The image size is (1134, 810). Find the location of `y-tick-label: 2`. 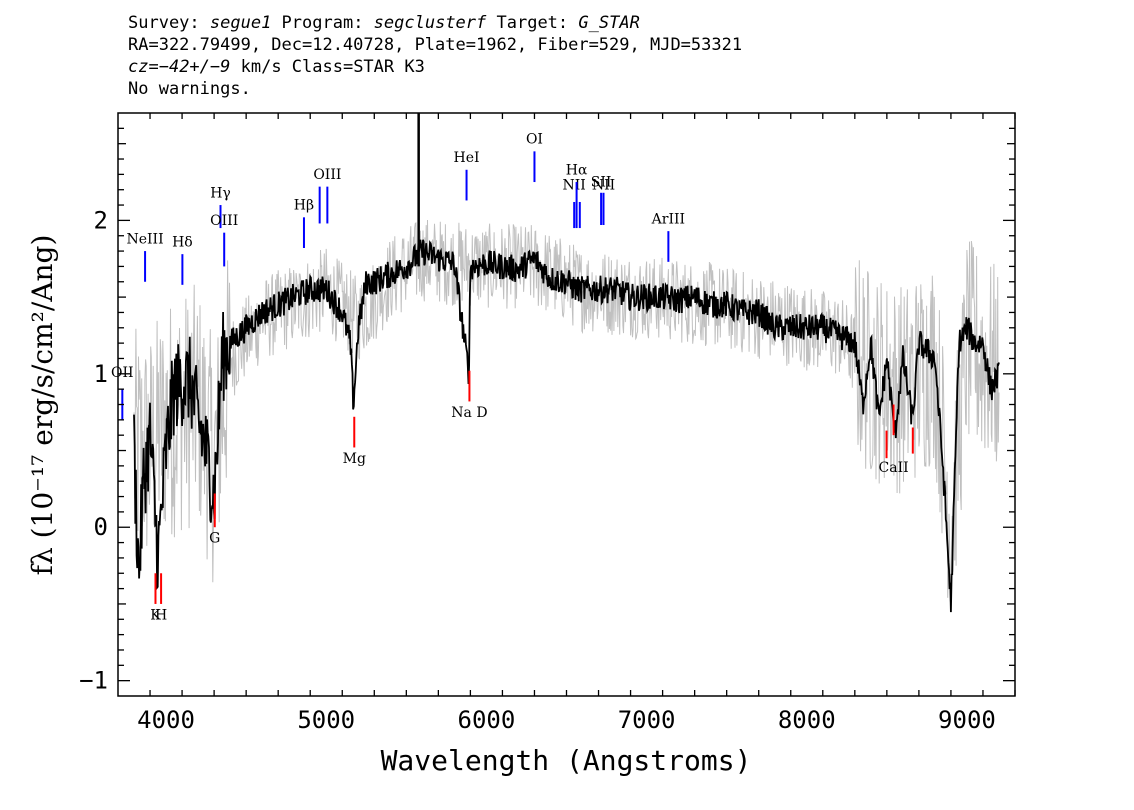

y-tick-label: 2 is located at coordinates (101, 220).